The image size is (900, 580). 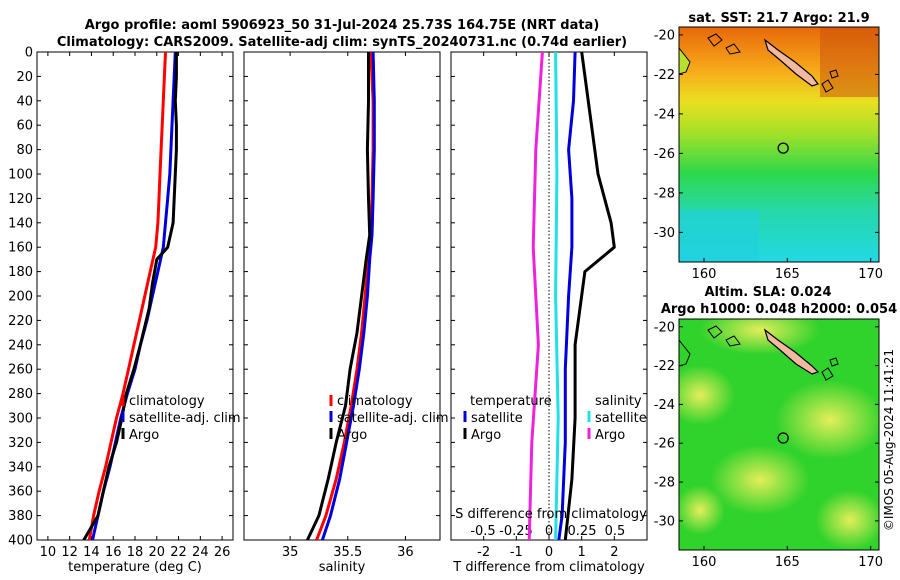 I want to click on series-line-satellite, so click(x=348, y=296).